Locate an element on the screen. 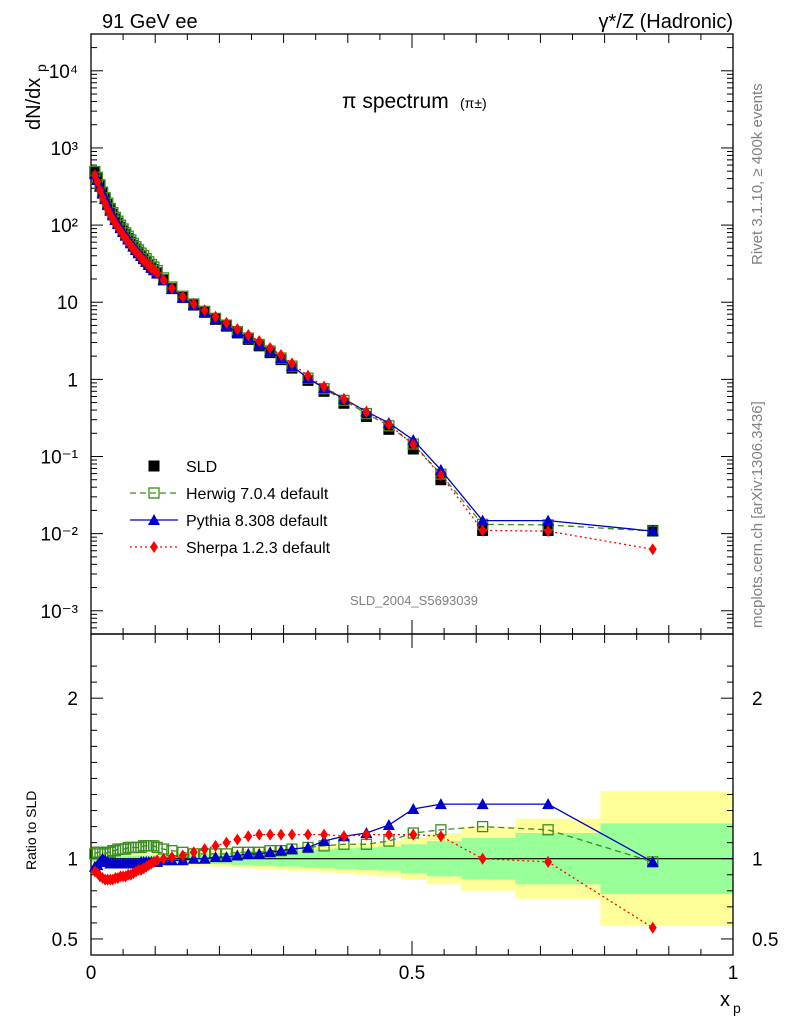  x-axis-title: x p is located at coordinates (730, 1002).